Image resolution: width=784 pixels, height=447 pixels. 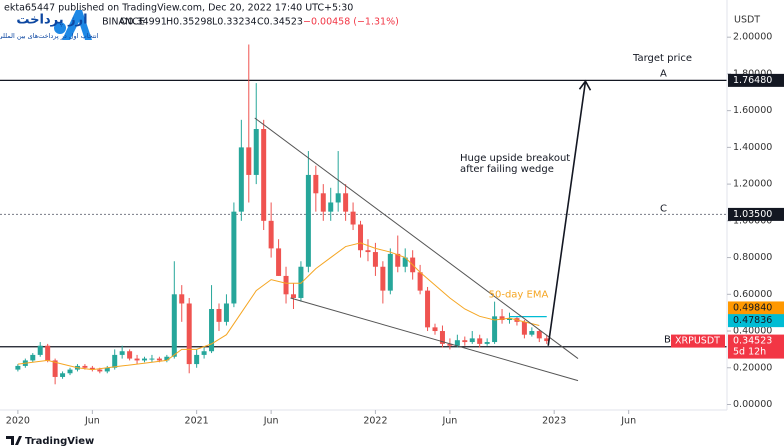 What do you see at coordinates (752, 294) in the screenshot?
I see `y-tick-label: 0.60000` at bounding box center [752, 294].